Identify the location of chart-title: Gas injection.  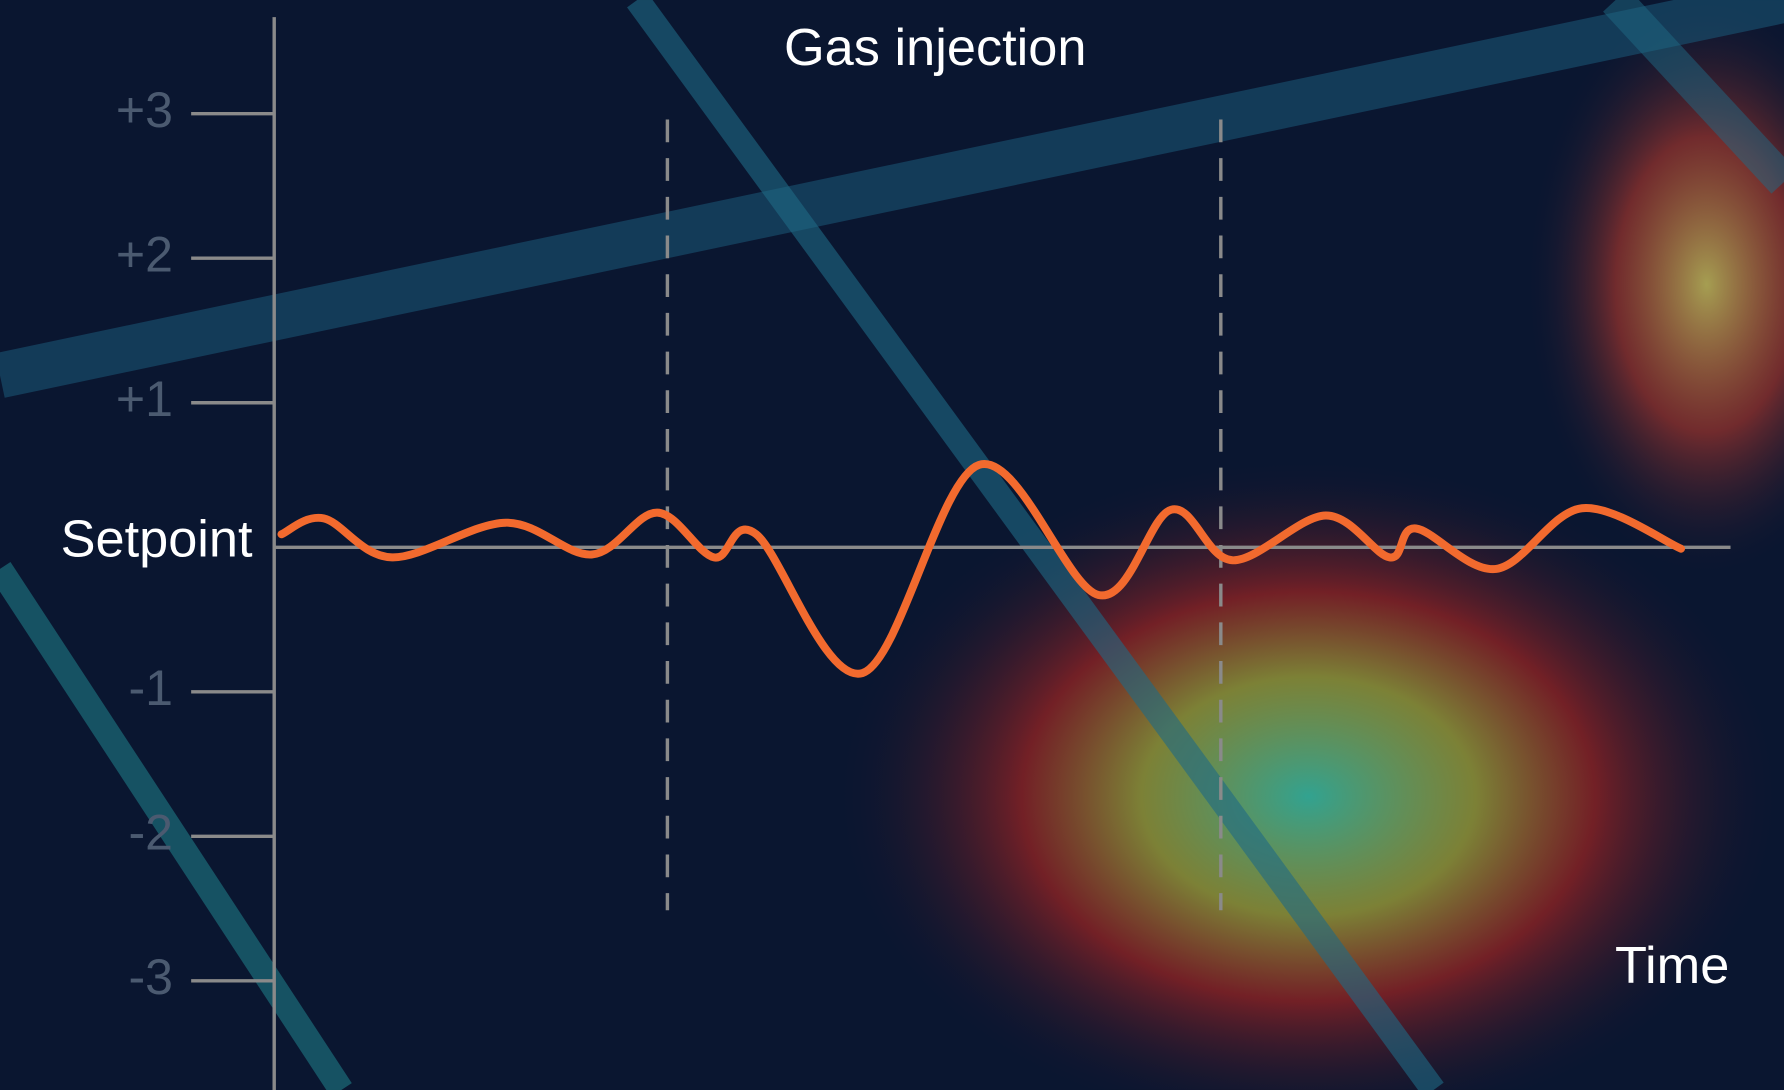
(935, 48).